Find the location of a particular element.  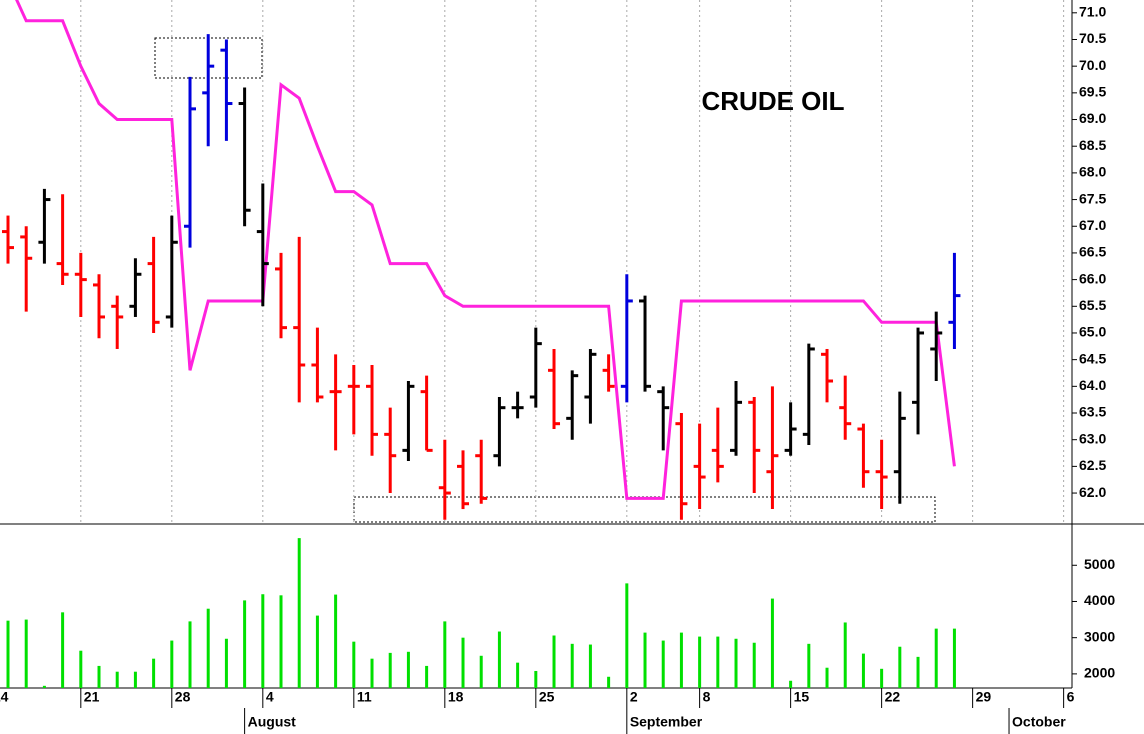

y-tick-label: 69.5 is located at coordinates (1092, 92).